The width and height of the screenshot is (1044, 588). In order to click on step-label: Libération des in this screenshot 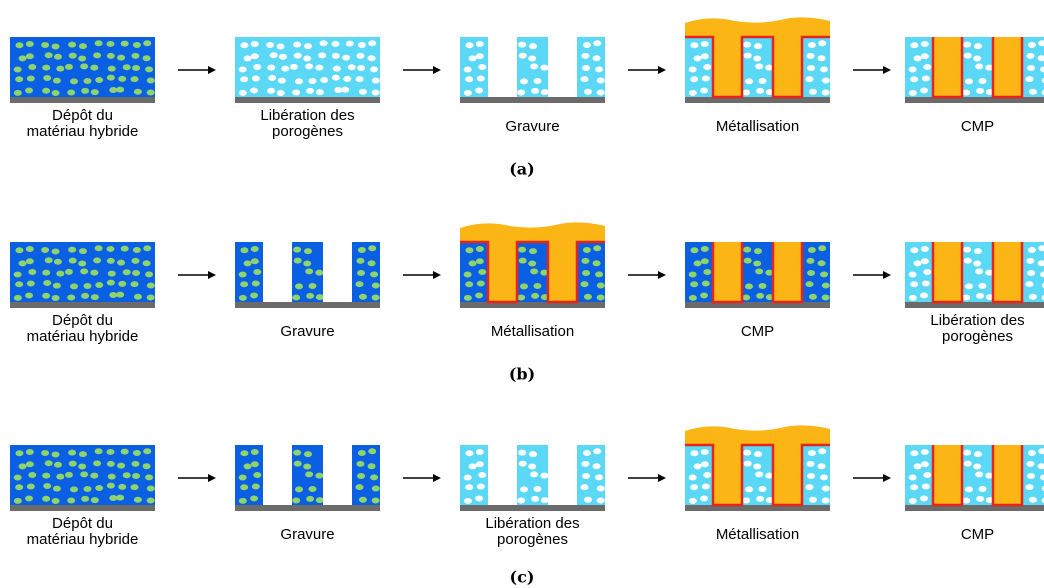, I will do `click(977, 320)`.